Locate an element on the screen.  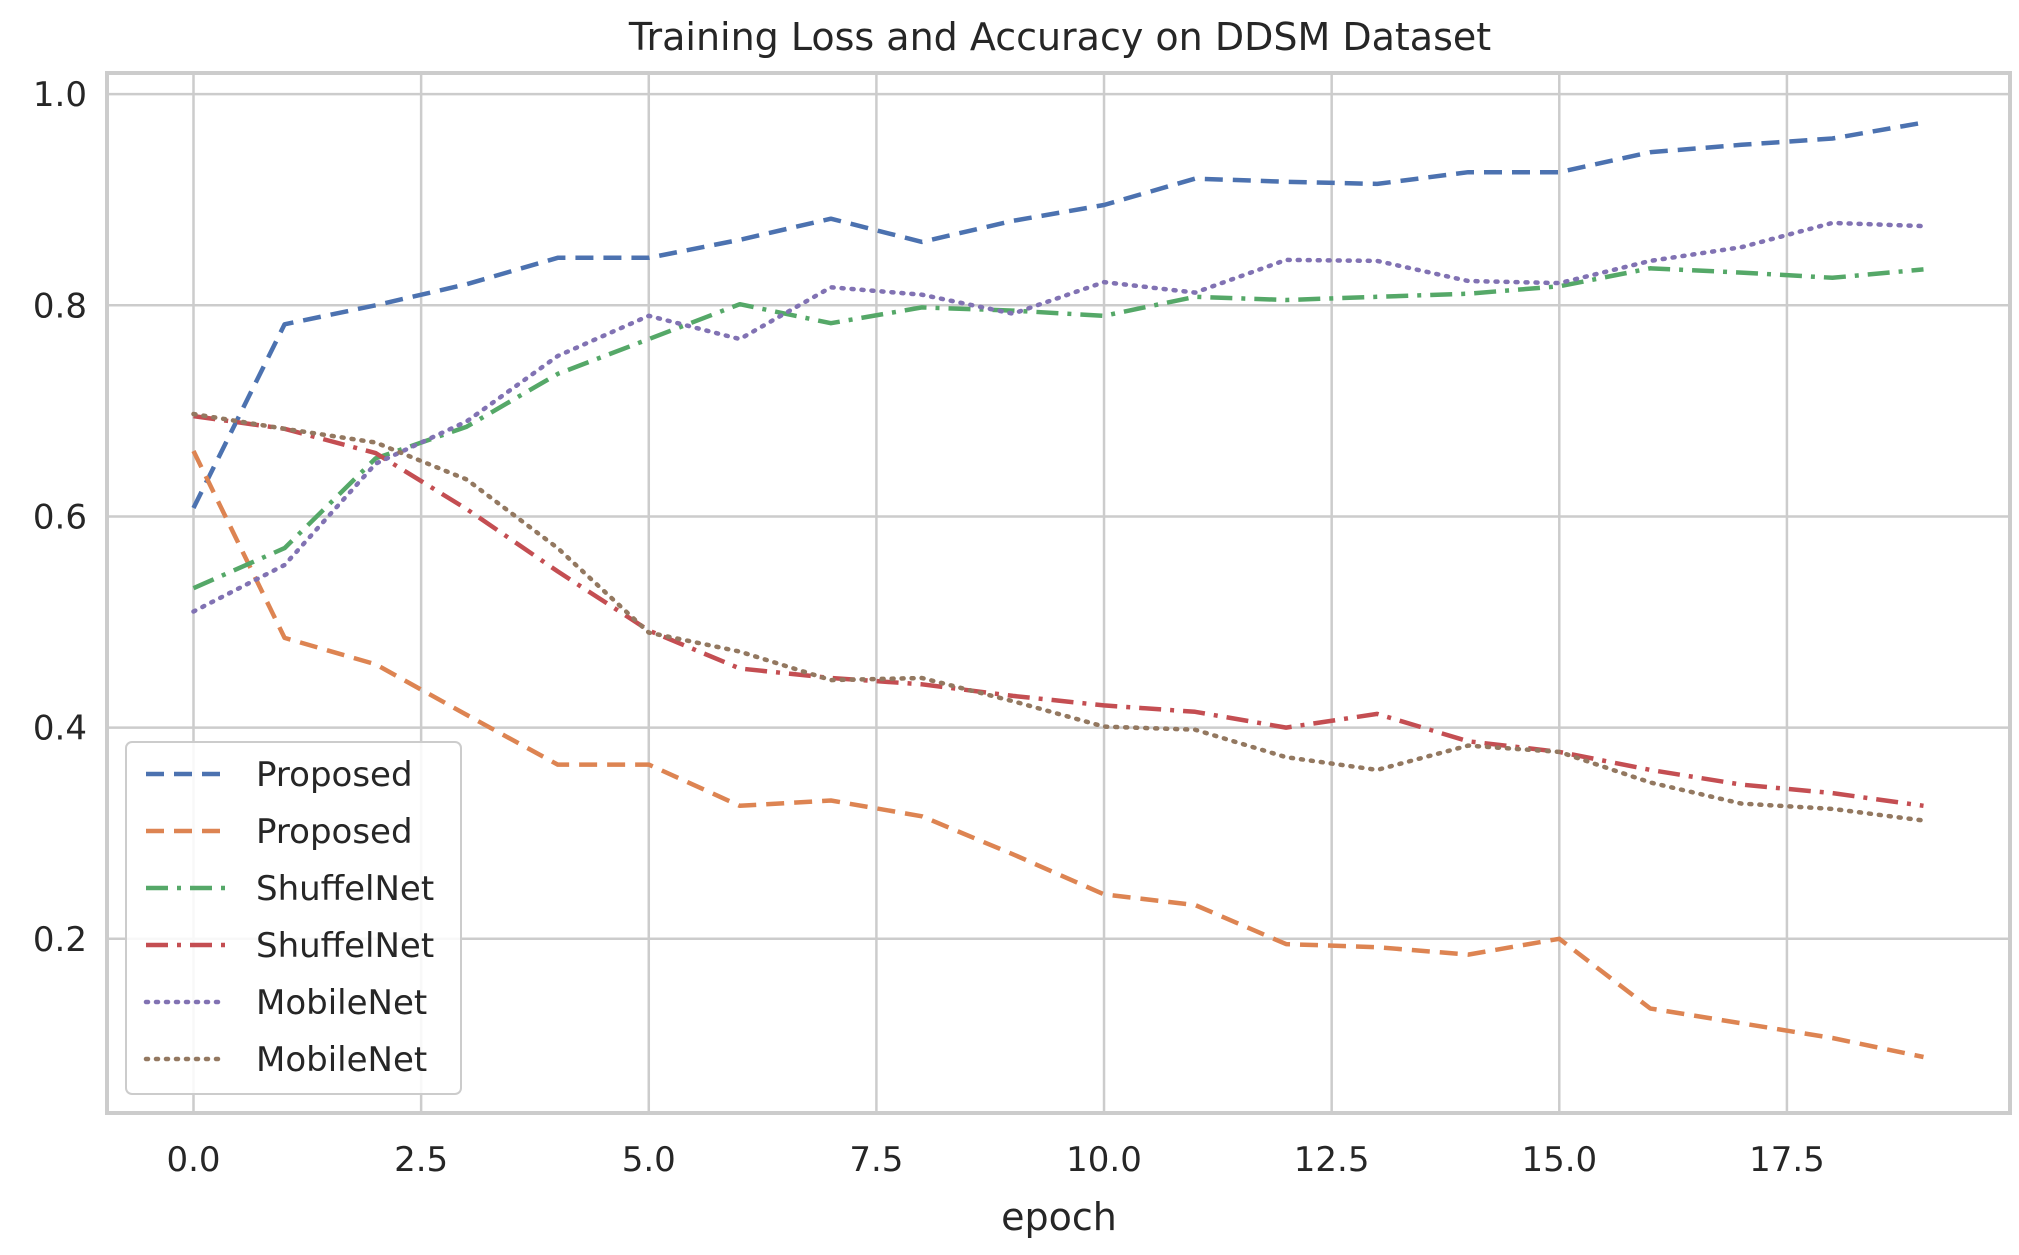
x-tick-label: 17.5 is located at coordinates (1787, 1160).